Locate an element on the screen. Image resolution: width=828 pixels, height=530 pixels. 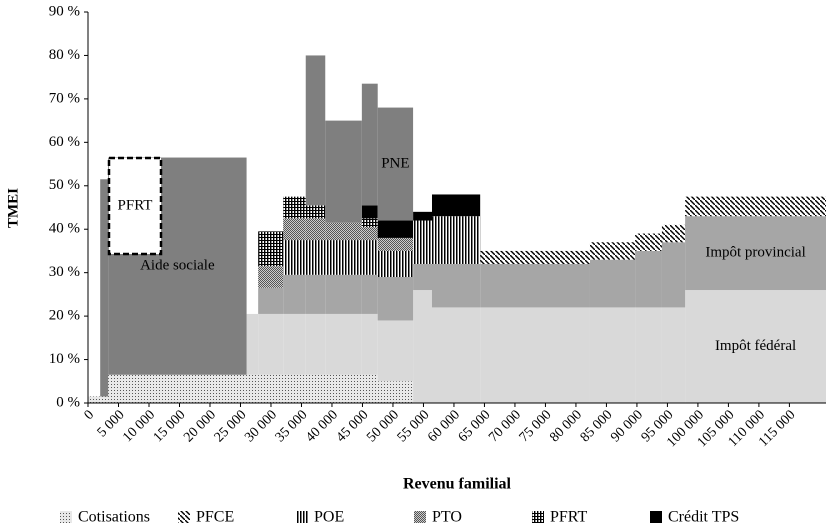
y-tick-label: 80 % is located at coordinates (64, 55).